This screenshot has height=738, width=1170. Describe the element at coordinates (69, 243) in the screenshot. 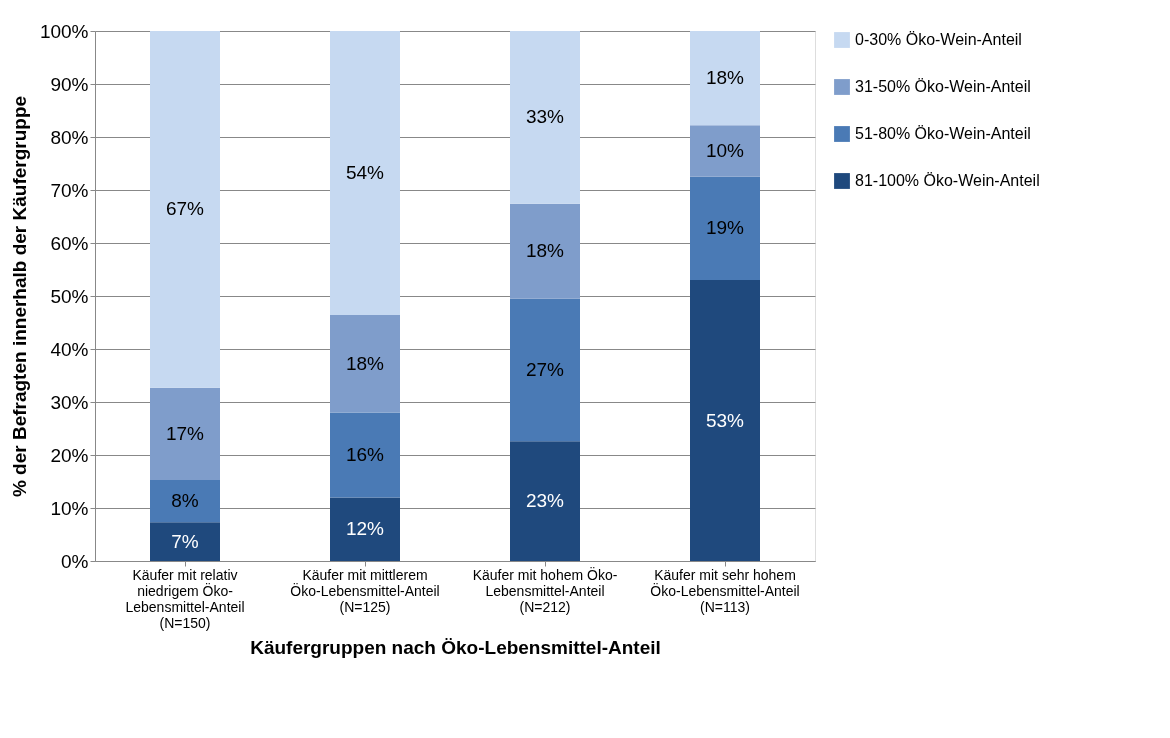

I see `y-tick-label: 60%` at that location.